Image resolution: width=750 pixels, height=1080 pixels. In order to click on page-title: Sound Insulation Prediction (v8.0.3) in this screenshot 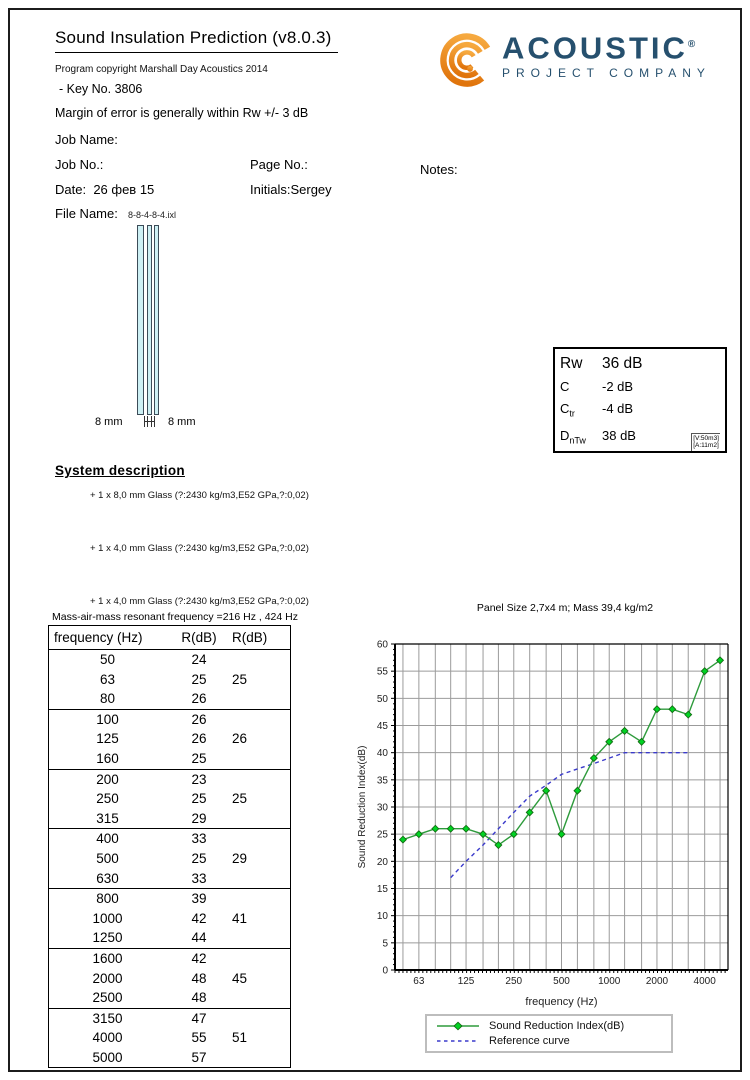, I will do `click(196, 40)`.